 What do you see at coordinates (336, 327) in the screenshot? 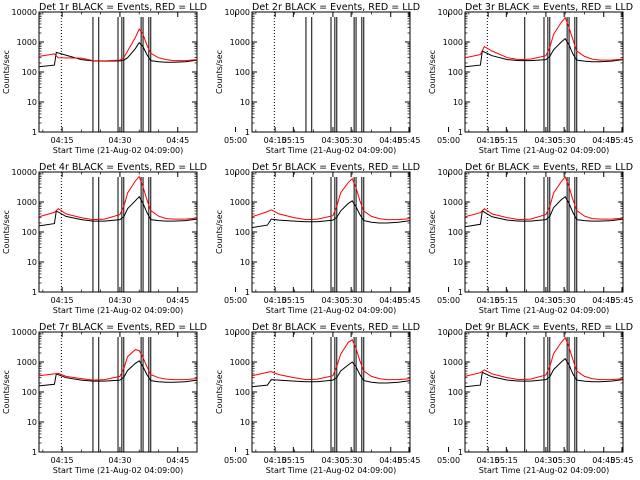
I see `chart-title: Det 8r BLACK = Events, RED = LLD` at bounding box center [336, 327].